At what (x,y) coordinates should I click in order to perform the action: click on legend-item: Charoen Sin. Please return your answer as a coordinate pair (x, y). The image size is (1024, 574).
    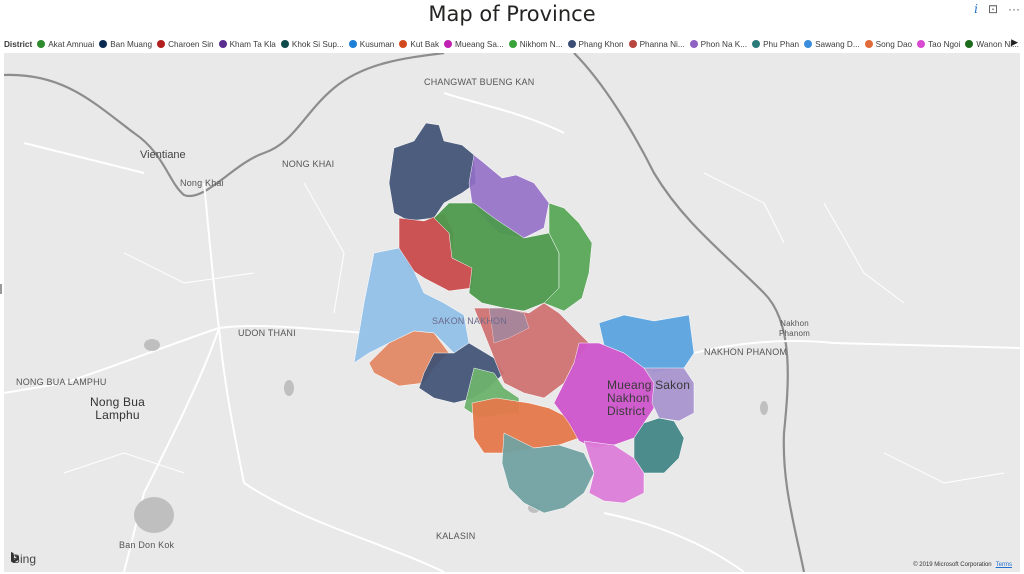
    Looking at the image, I should click on (185, 44).